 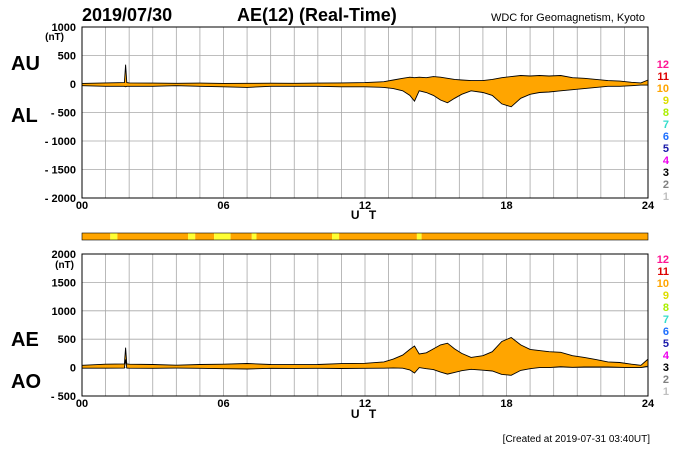 I want to click on station-bar-frame, so click(x=365, y=236).